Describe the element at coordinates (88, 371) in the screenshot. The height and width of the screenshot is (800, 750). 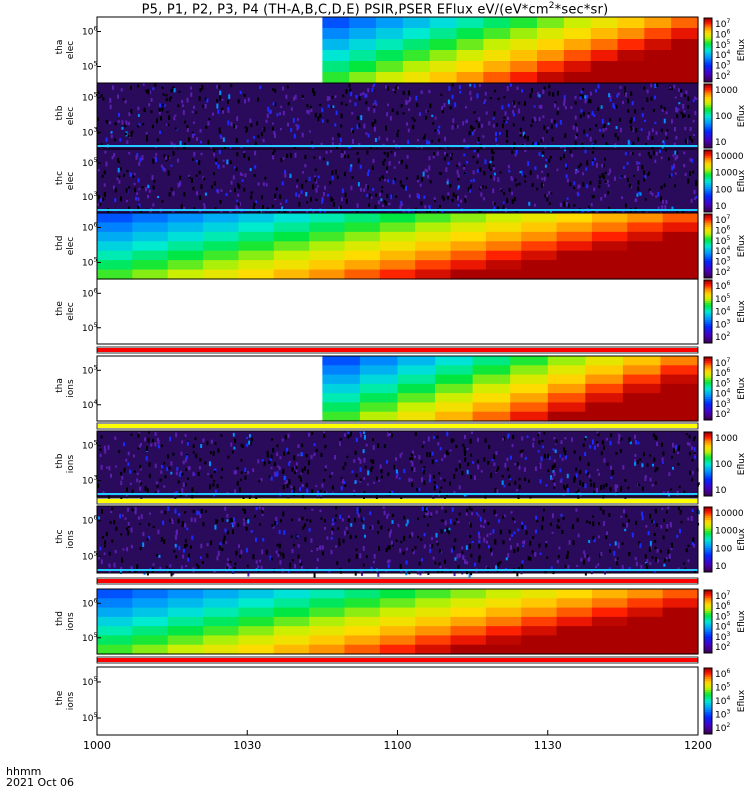
I see `y-tick-base: 10` at that location.